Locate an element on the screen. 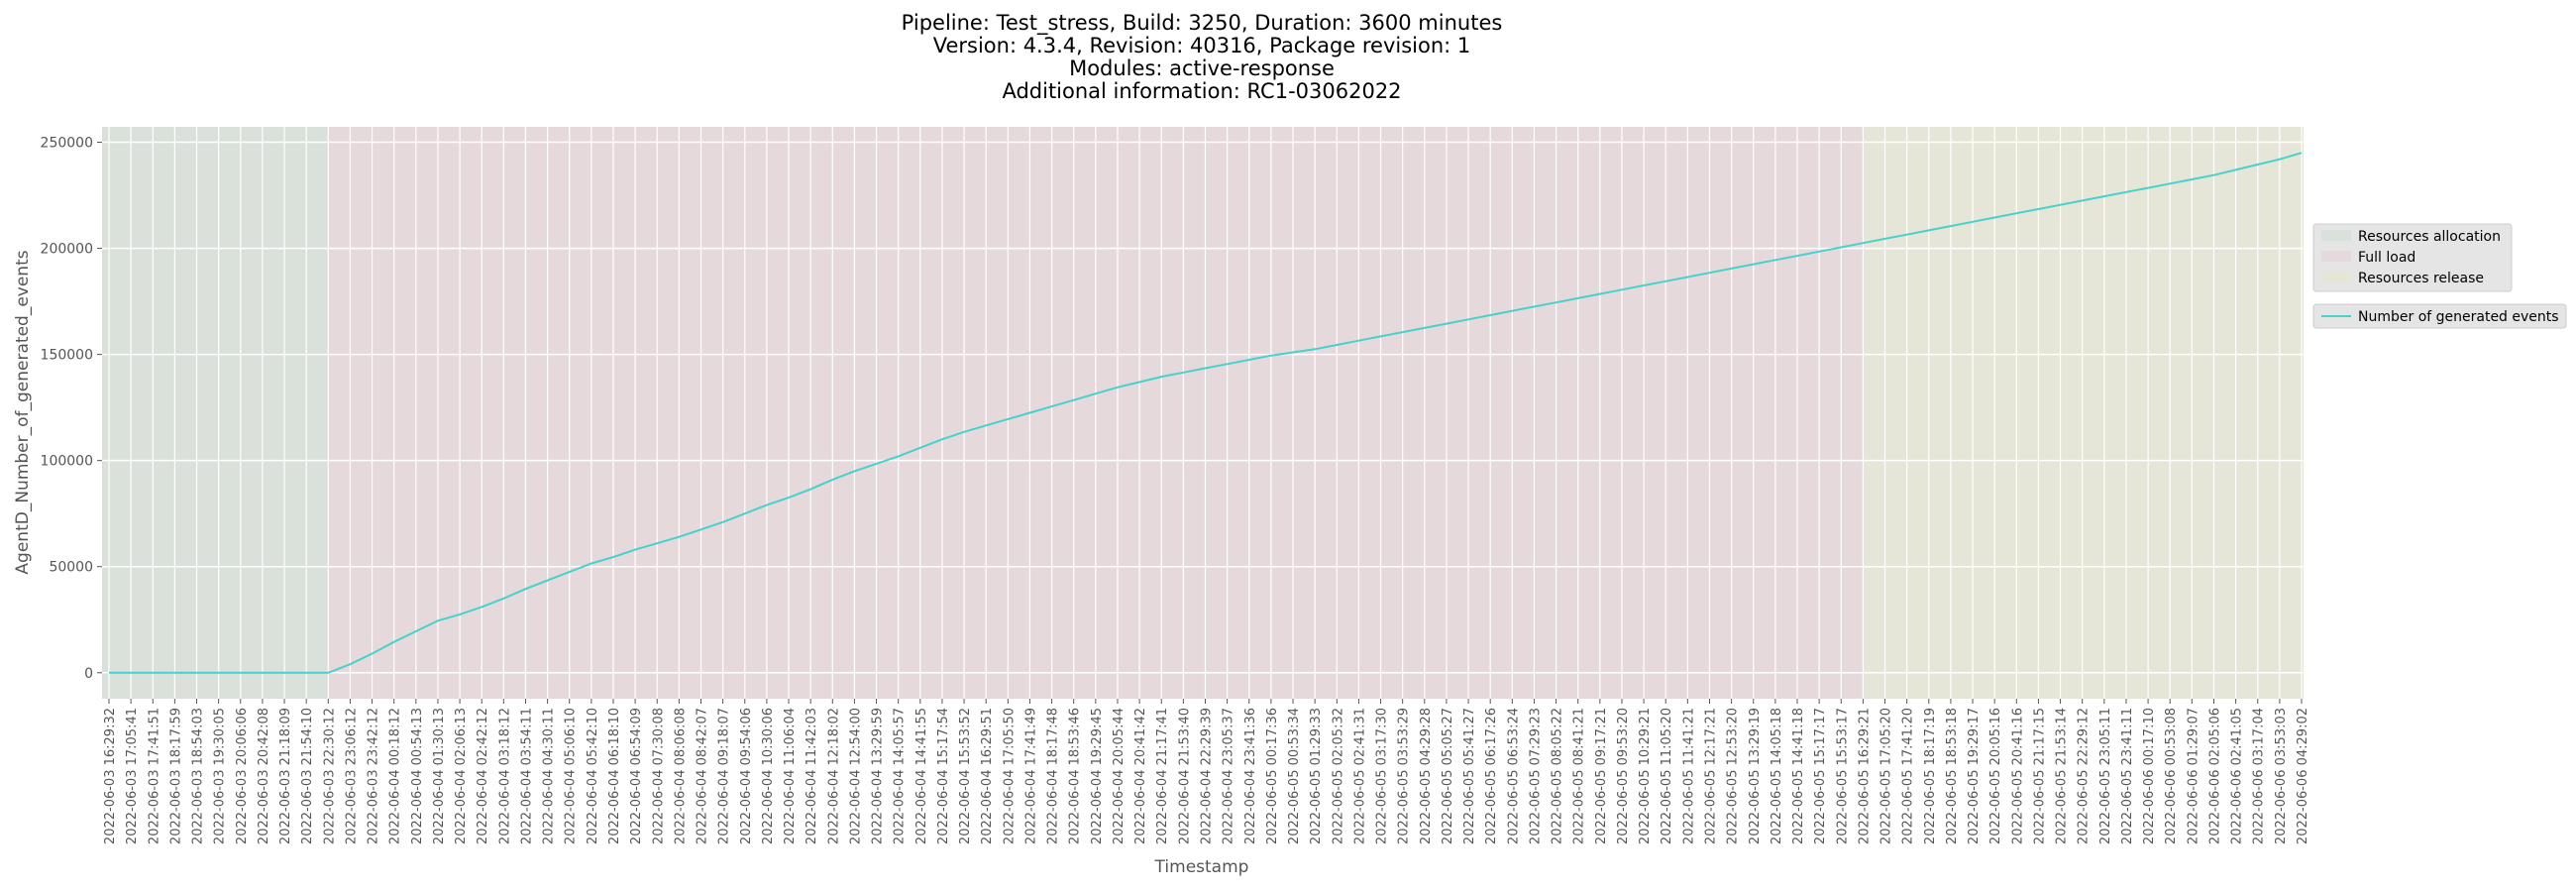  x-tick-label: 2022-06-05 21:17:15 is located at coordinates (2040, 776).